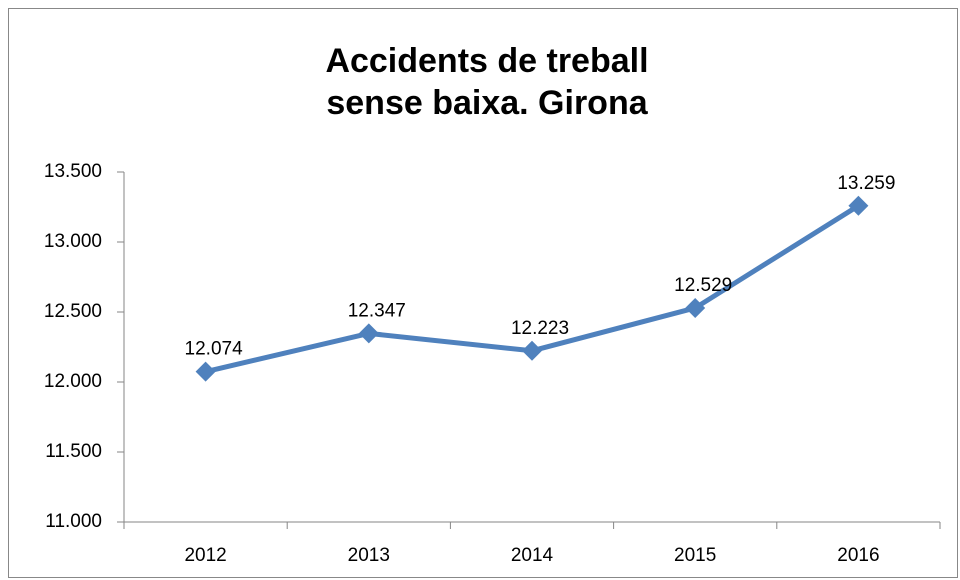 The width and height of the screenshot is (960, 580). Describe the element at coordinates (532, 555) in the screenshot. I see `x-tick-label: 2014` at that location.